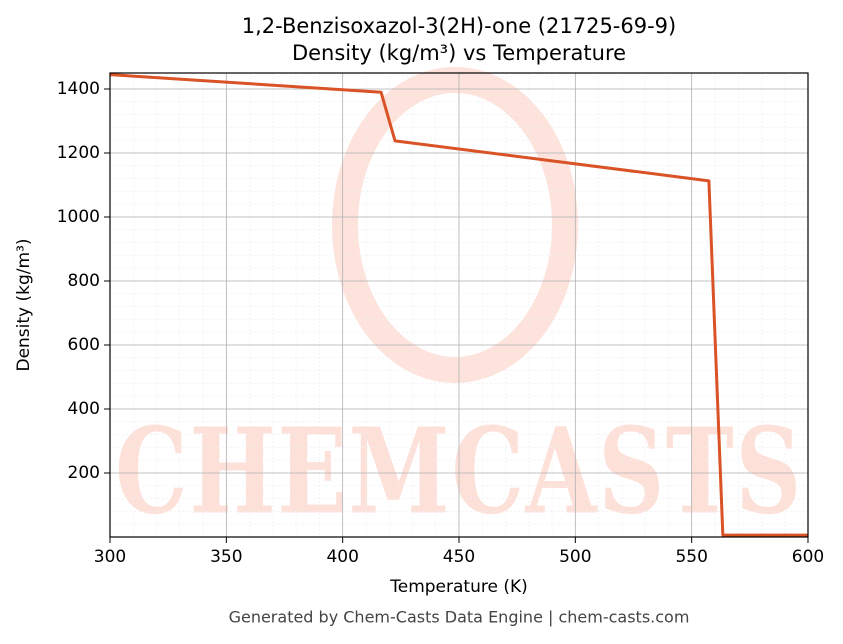 The width and height of the screenshot is (843, 644). What do you see at coordinates (459, 53) in the screenshot?
I see `chart-subtitle: Density (kg/m³) vs Temperature` at bounding box center [459, 53].